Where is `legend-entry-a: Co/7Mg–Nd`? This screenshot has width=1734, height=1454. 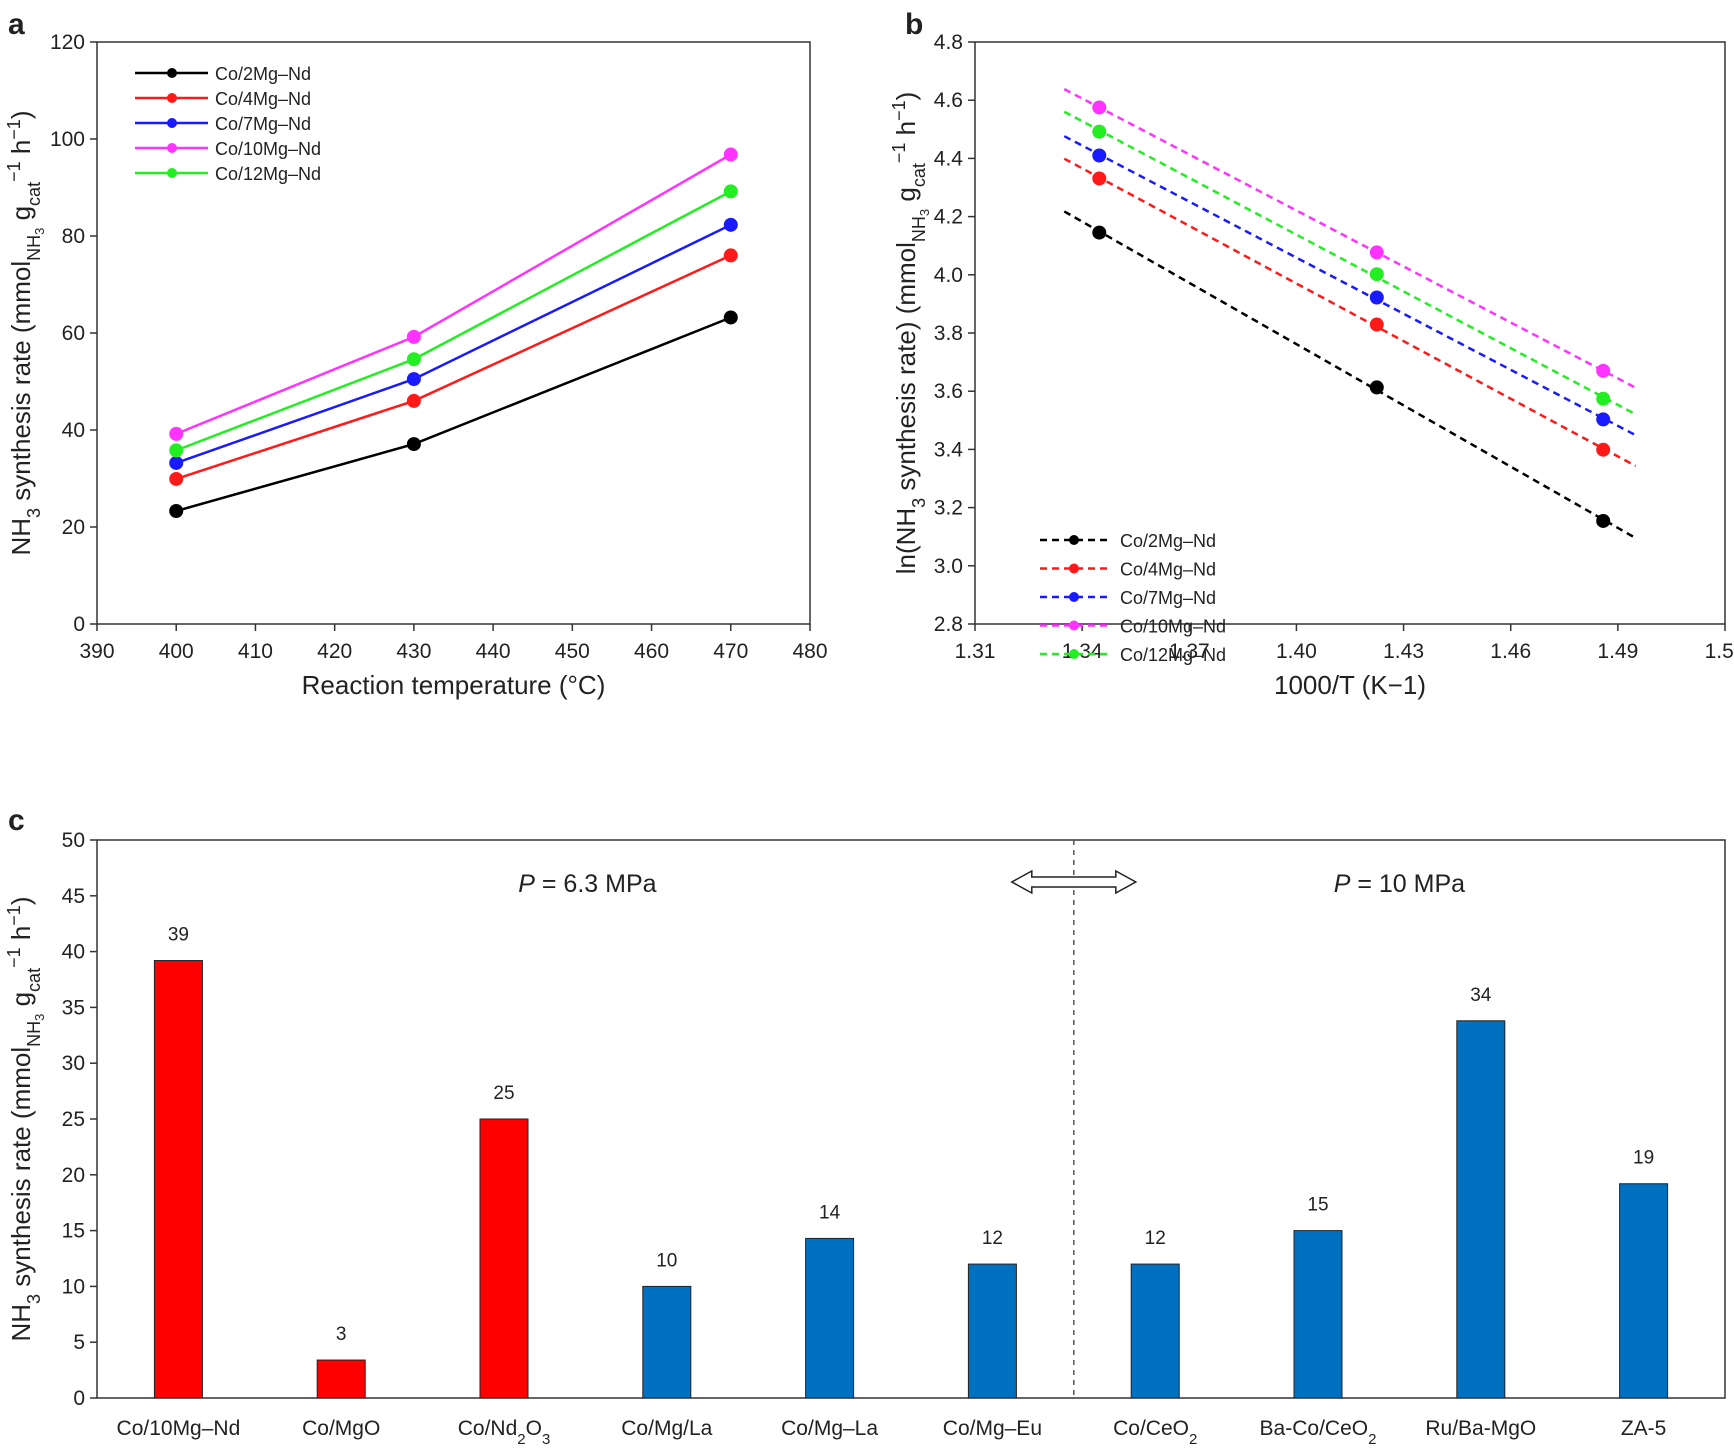 legend-entry-a: Co/7Mg–Nd is located at coordinates (263, 124).